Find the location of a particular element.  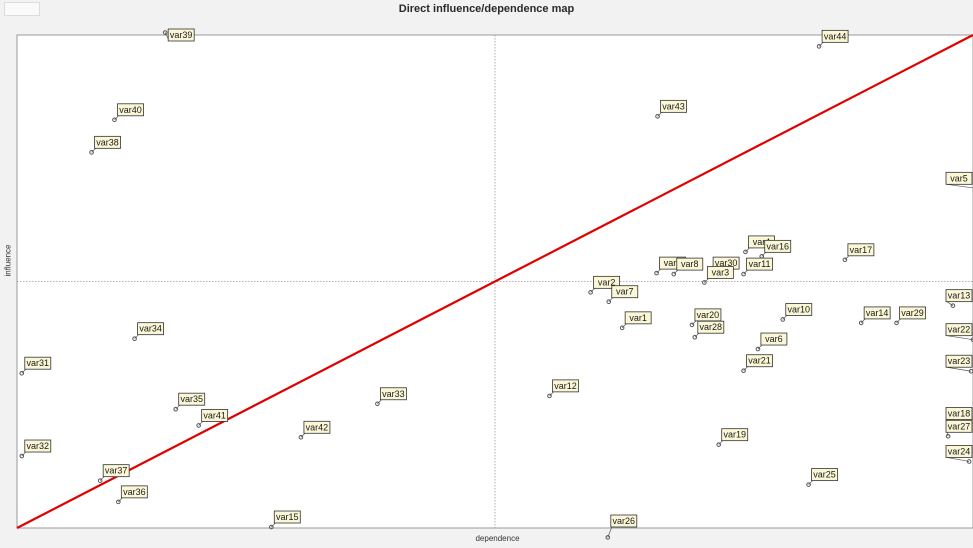

point-var14: var14 is located at coordinates (874, 316).